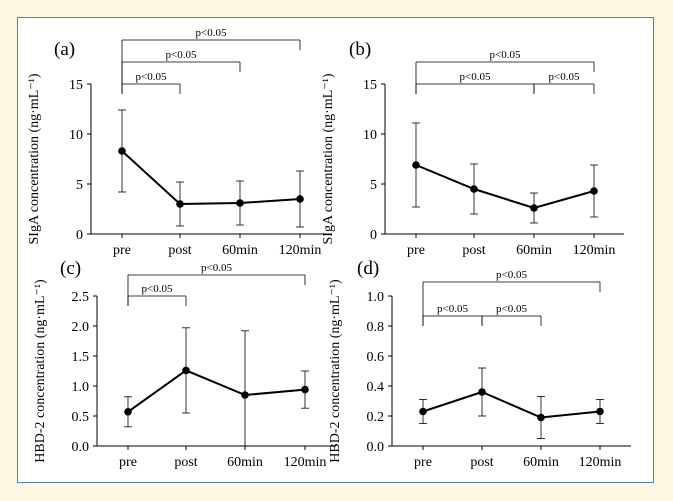 Image resolution: width=673 pixels, height=501 pixels. Describe the element at coordinates (81, 297) in the screenshot. I see `y-tick-label: 2.5` at that location.